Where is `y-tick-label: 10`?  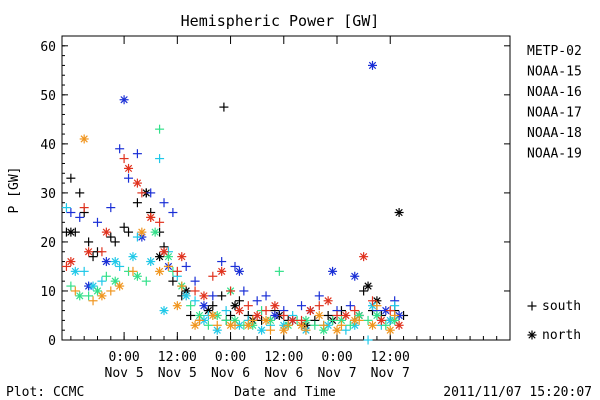
y-tick-label: 10 is located at coordinates (48, 292).